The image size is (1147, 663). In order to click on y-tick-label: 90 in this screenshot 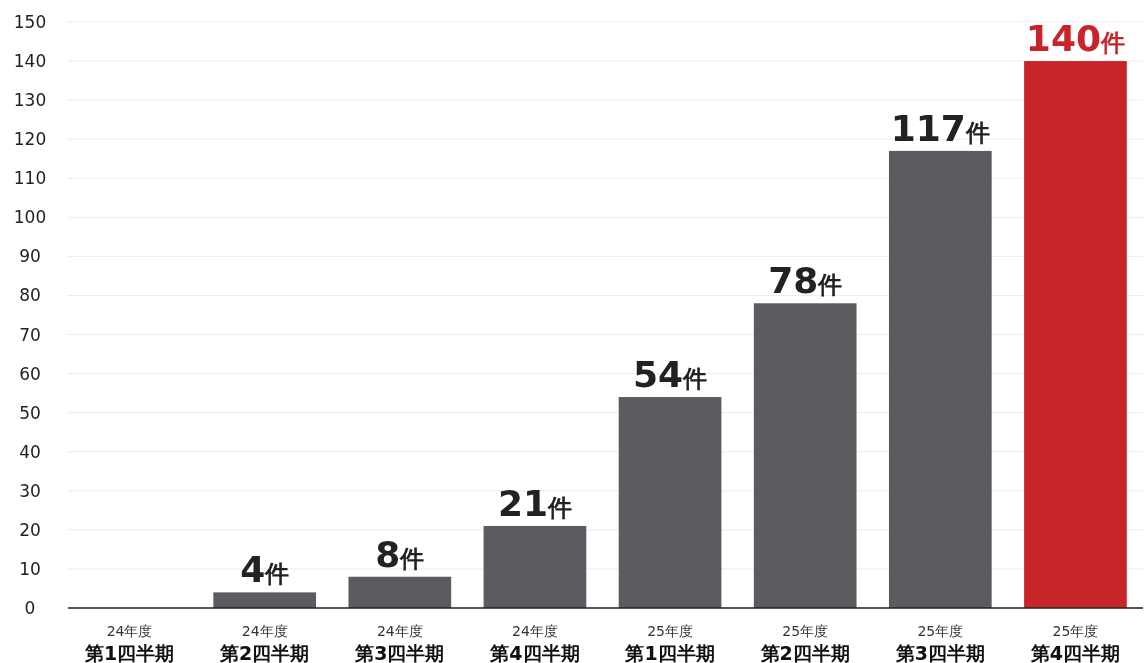, I will do `click(30, 256)`.